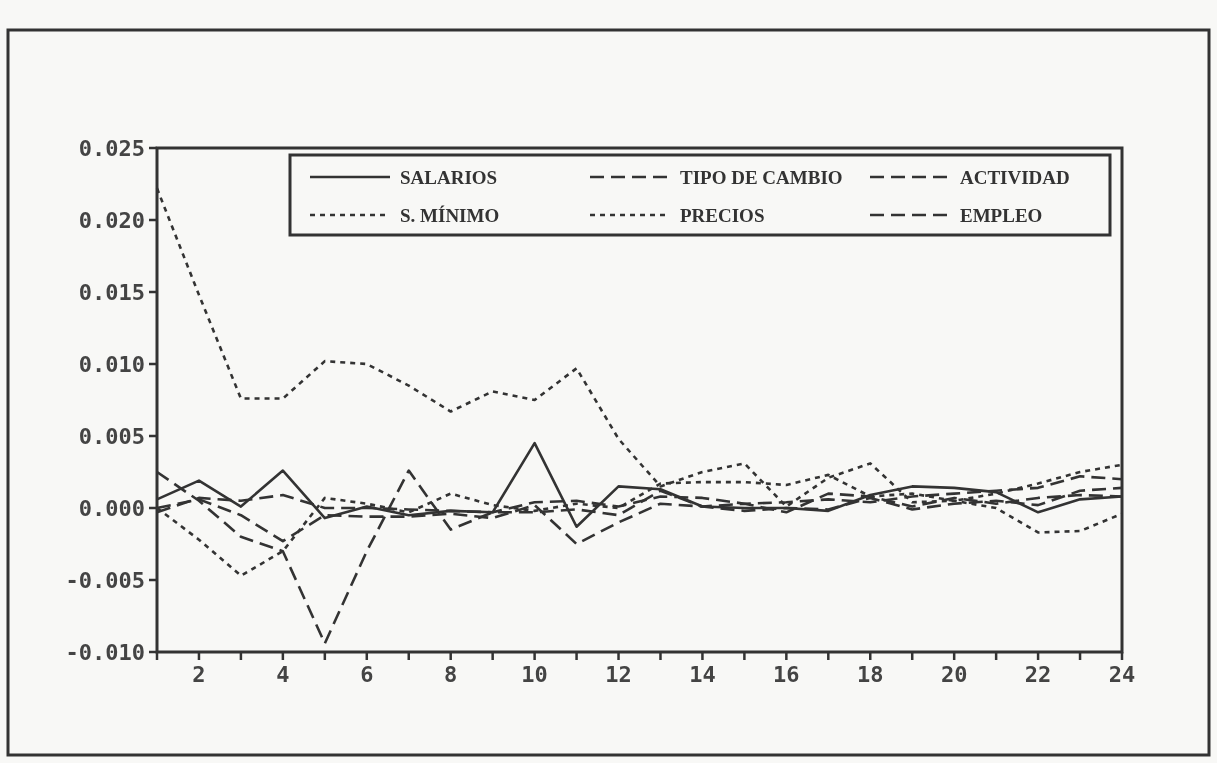 The height and width of the screenshot is (763, 1217). I want to click on x-tick-label: 2, so click(199, 674).